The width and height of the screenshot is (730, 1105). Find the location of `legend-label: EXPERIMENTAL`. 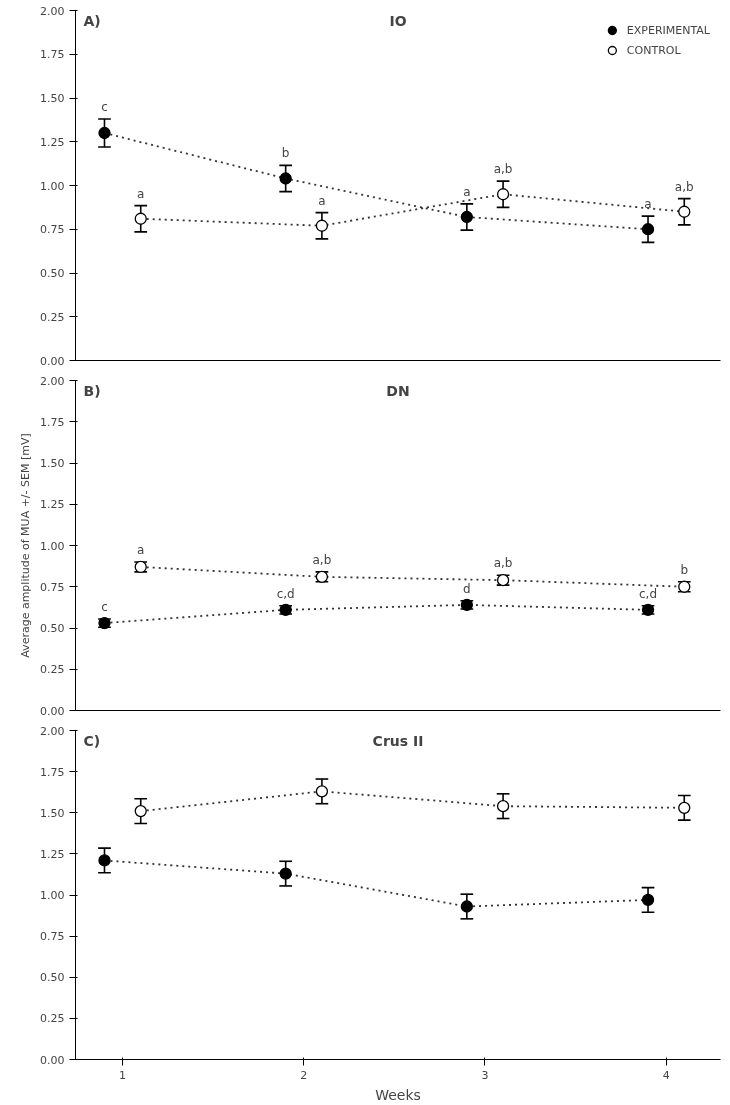

legend-label: EXPERIMENTAL is located at coordinates (668, 30).